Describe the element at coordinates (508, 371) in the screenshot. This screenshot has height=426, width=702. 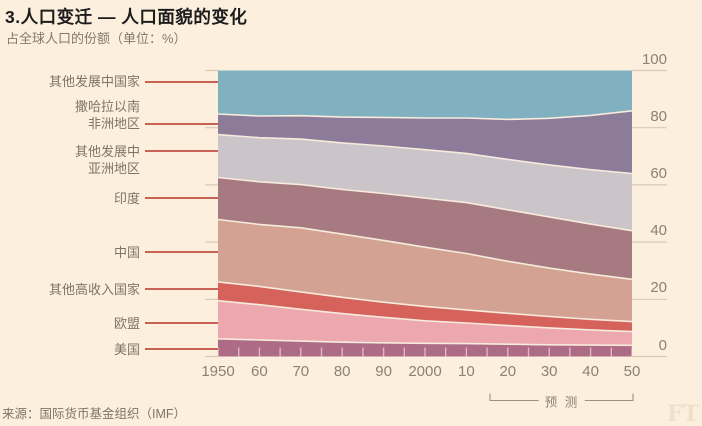
I see `x-axis-label-2020: 20` at that location.